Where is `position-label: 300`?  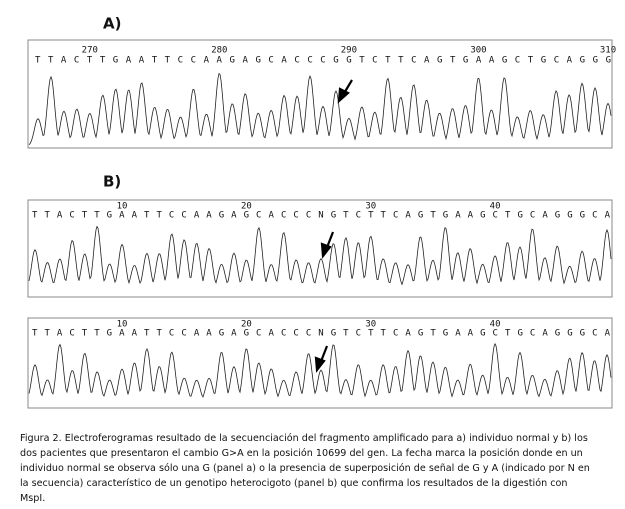
position-label: 300 is located at coordinates (478, 51).